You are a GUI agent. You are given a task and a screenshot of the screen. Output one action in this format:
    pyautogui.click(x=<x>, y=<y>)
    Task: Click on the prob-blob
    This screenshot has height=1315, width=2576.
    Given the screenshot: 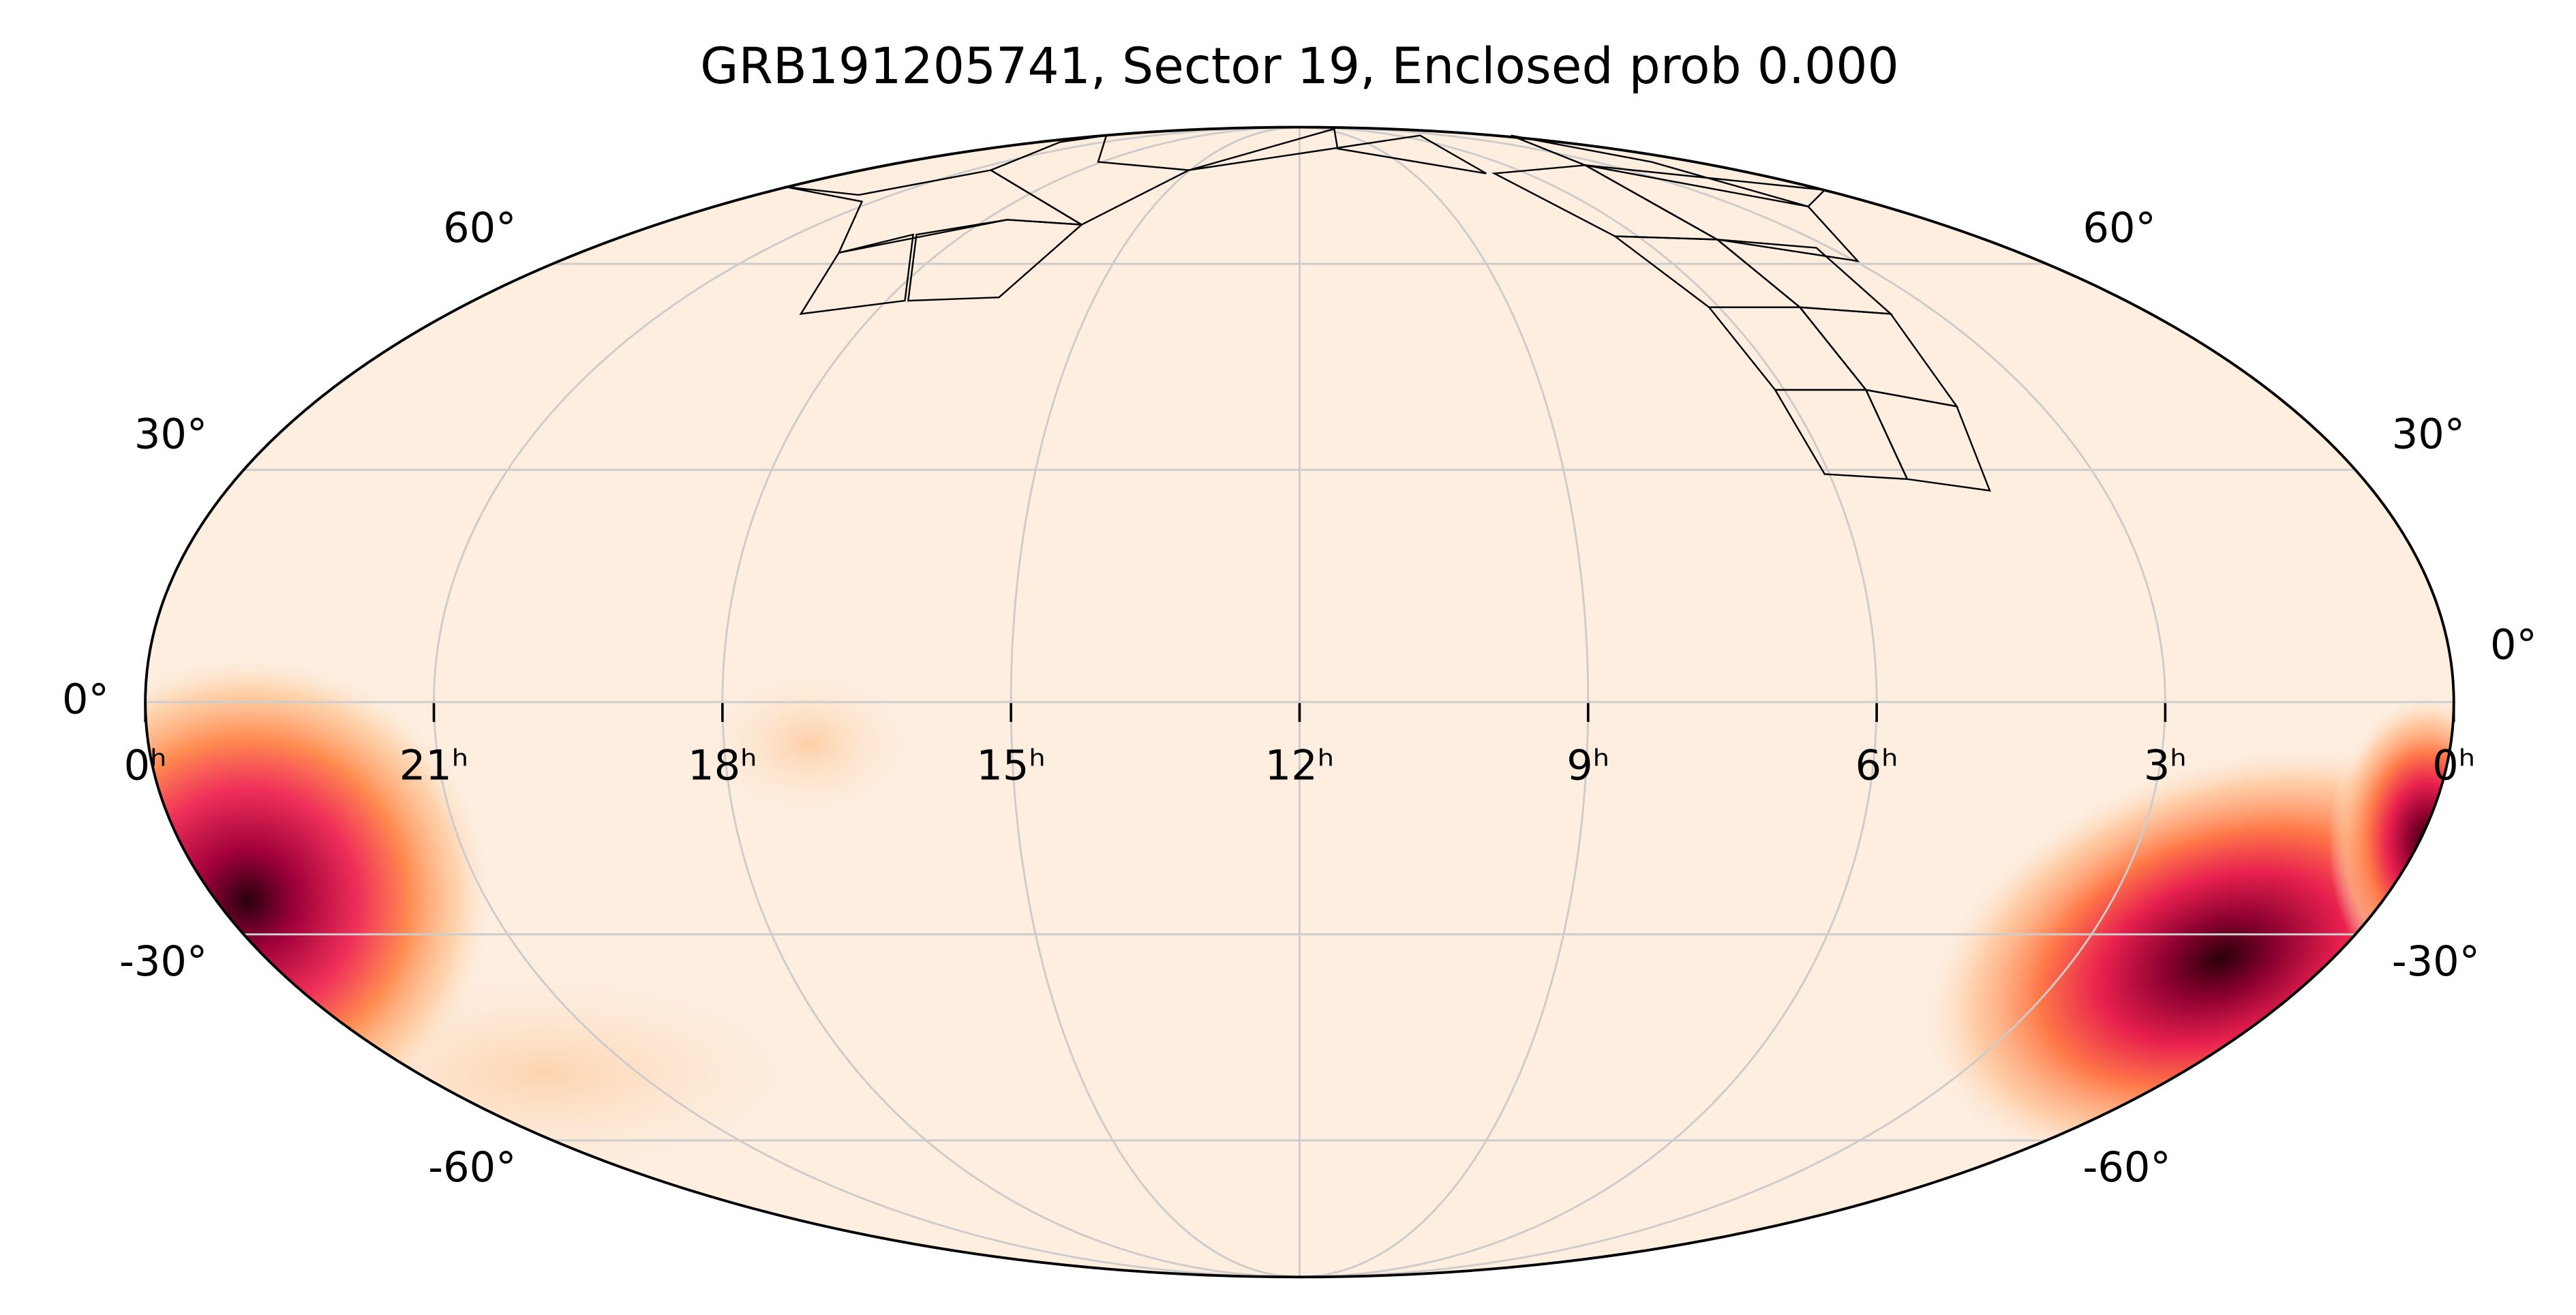 What is the action you would take?
    pyautogui.click(x=320, y=900)
    